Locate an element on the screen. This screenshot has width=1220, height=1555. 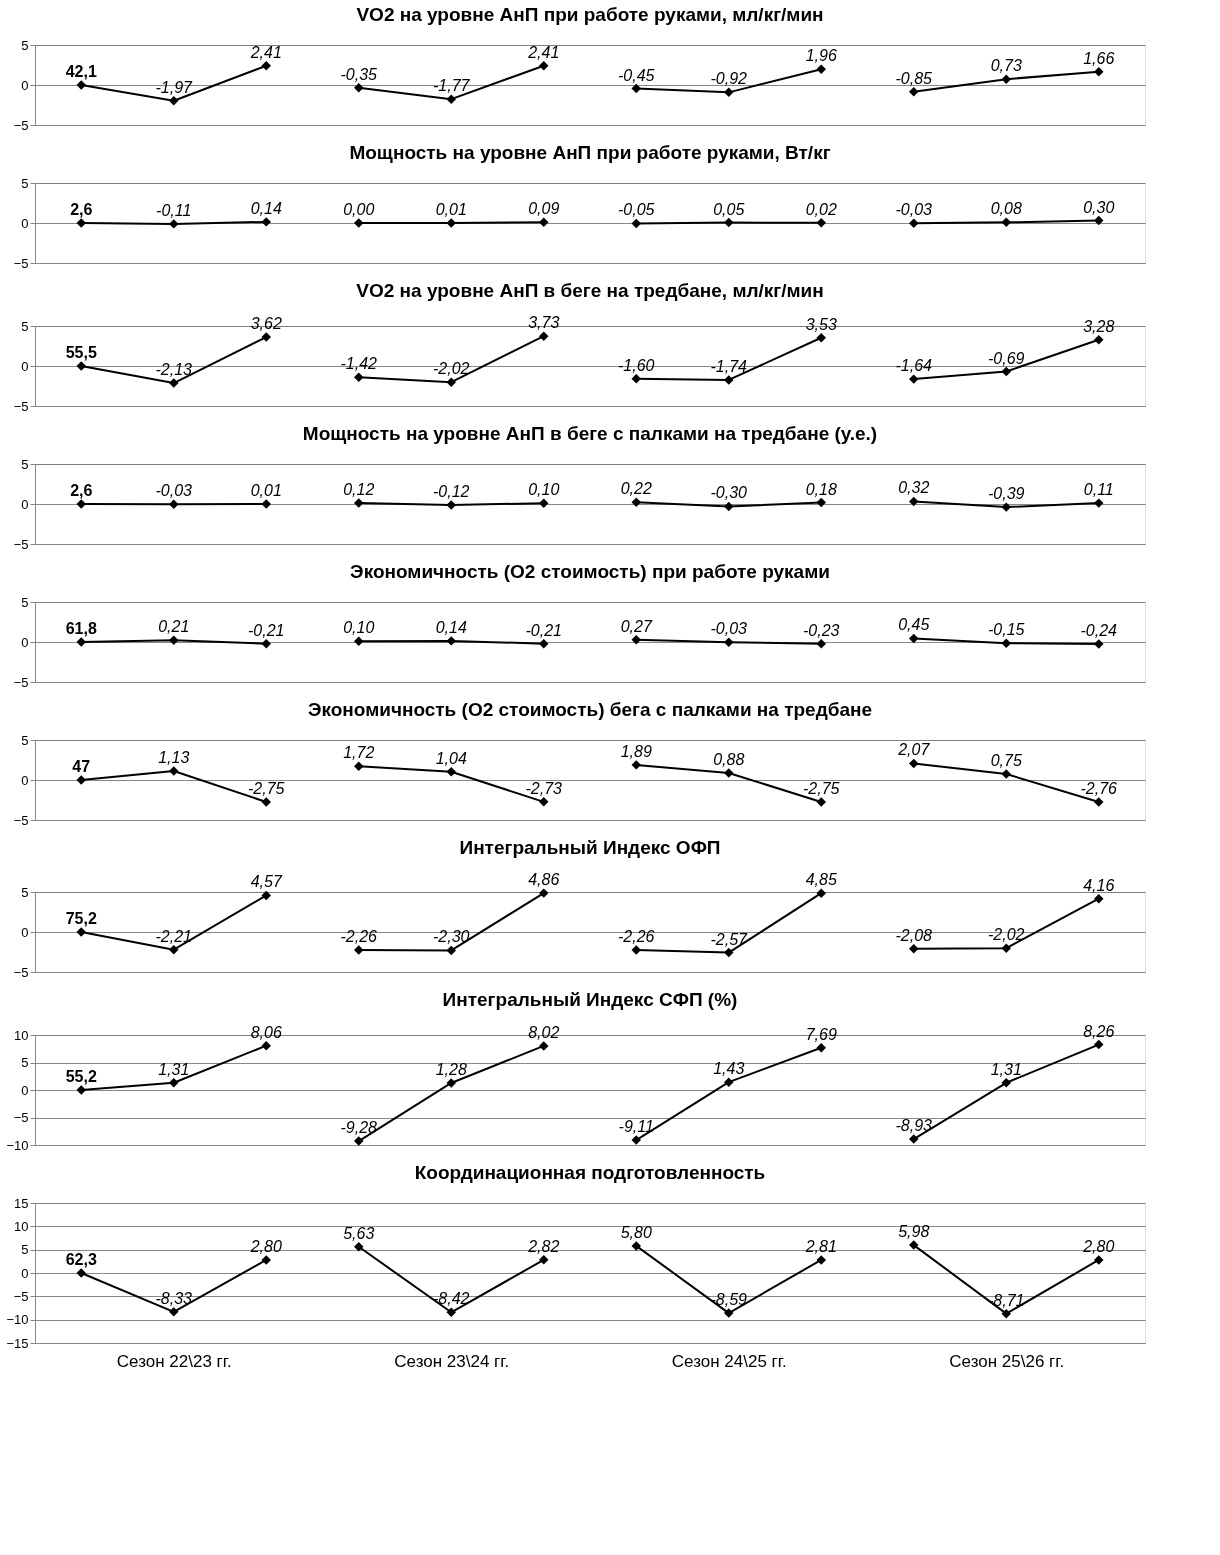
data-label: -0,21 is located at coordinates (266, 630).